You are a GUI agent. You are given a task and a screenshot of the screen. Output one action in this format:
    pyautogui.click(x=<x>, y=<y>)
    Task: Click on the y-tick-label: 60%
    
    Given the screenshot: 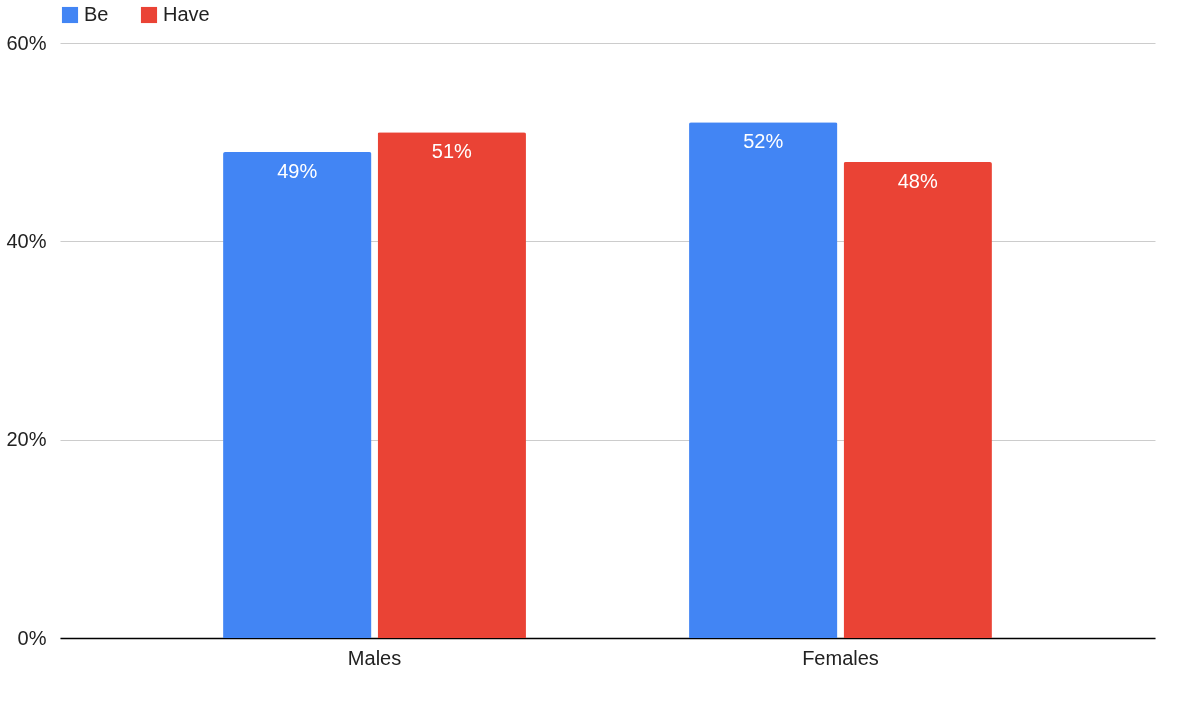 What is the action you would take?
    pyautogui.click(x=26, y=42)
    